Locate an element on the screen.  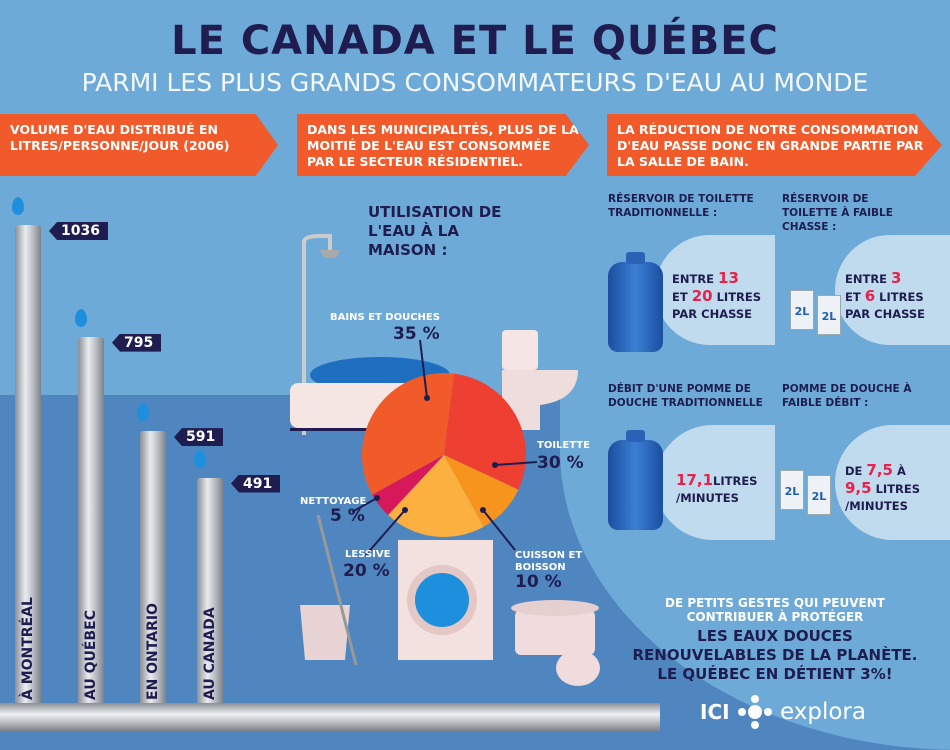
pipe-value-tag: 1036 is located at coordinates (78, 231).